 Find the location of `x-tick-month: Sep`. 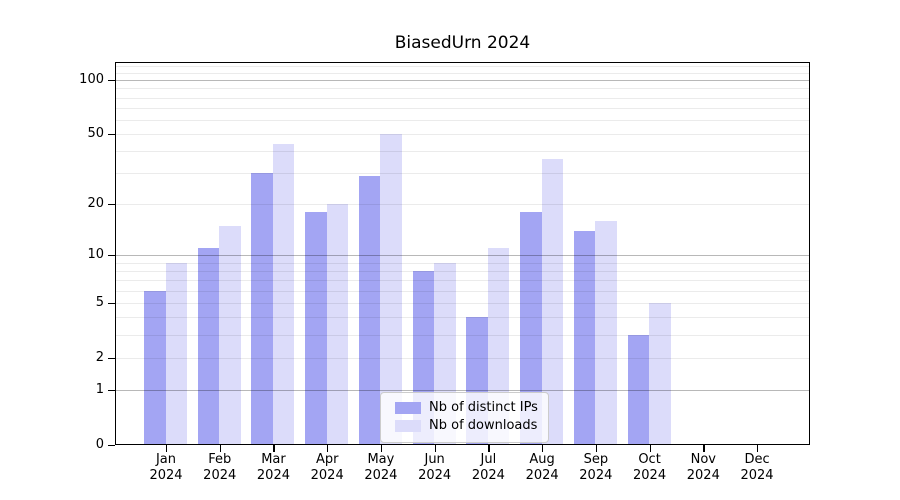

x-tick-month: Sep is located at coordinates (596, 459).